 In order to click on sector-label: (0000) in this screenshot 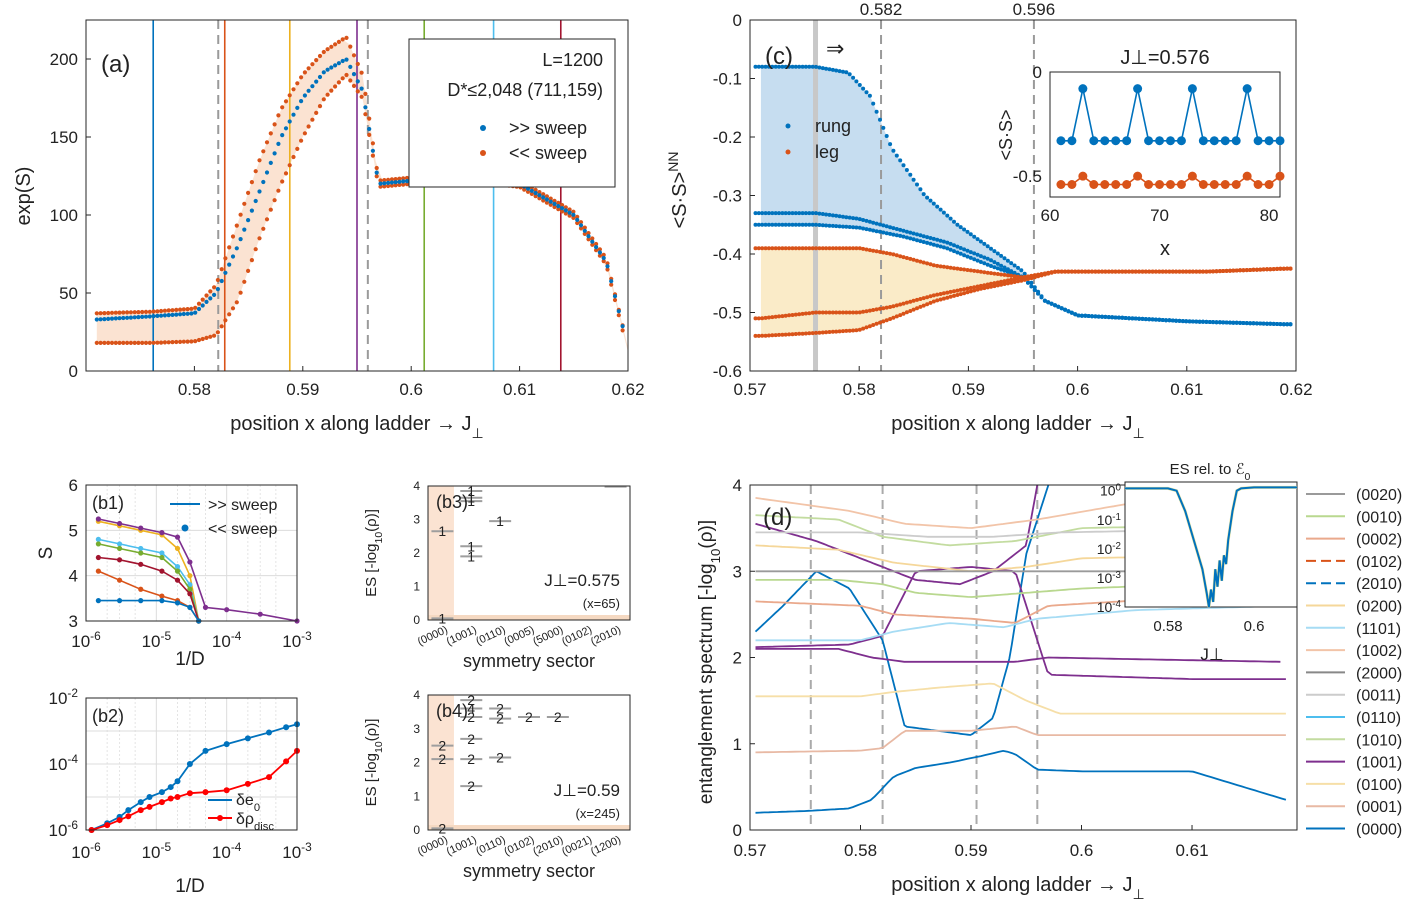, I will do `click(433, 846)`.